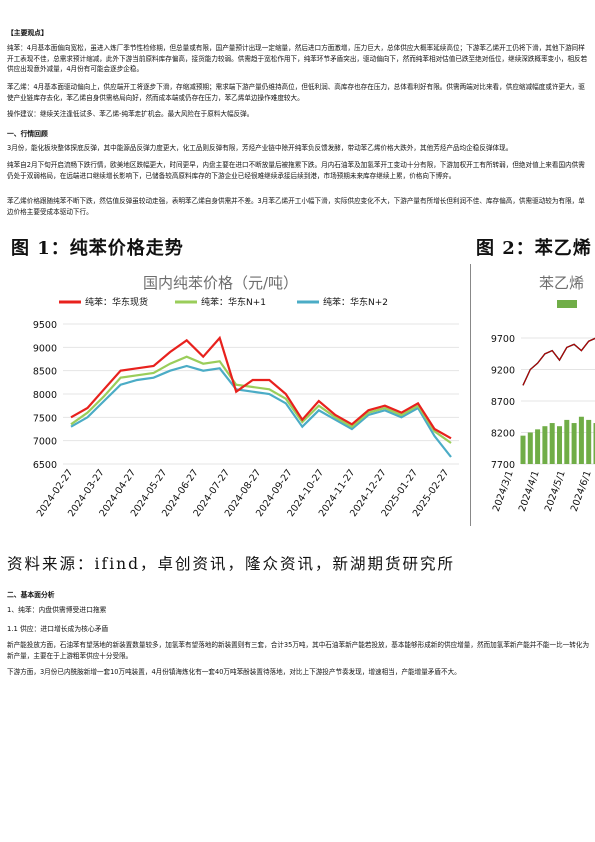  I want to click on chart1-ytick-label: 8500, so click(45, 372).